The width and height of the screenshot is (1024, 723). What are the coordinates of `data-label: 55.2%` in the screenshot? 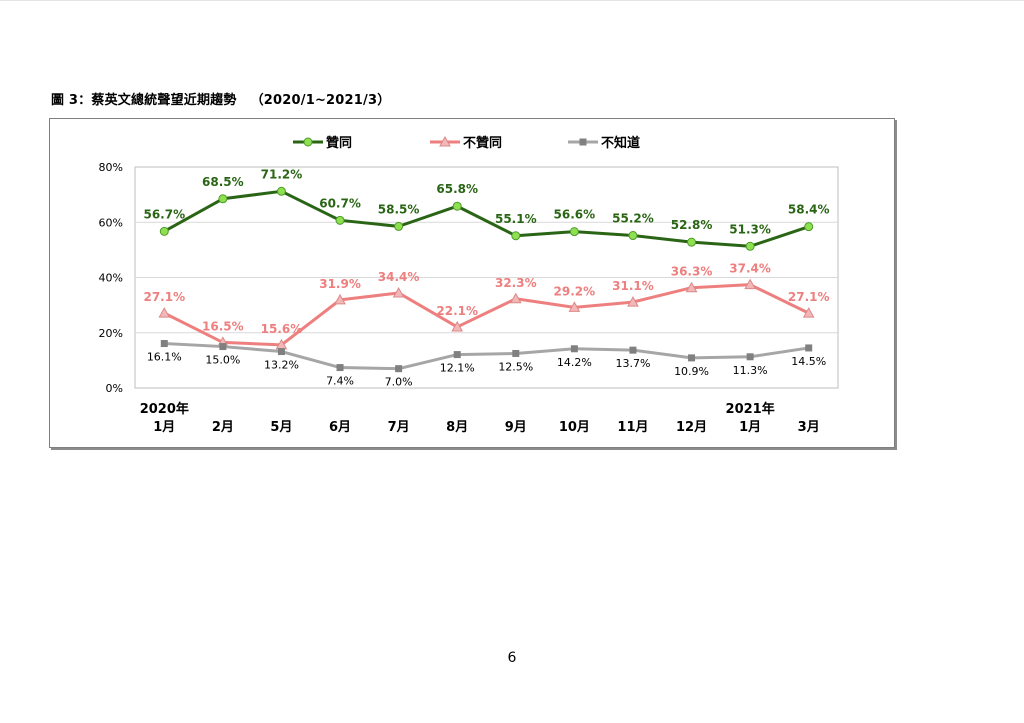 It's located at (633, 219).